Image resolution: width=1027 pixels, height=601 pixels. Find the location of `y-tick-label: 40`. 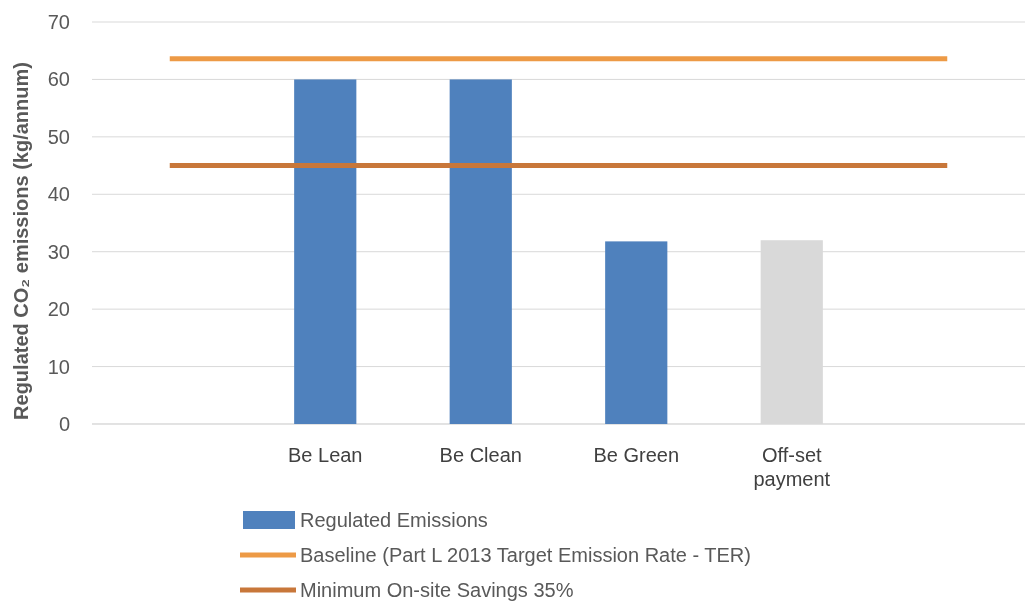

y-tick-label: 40 is located at coordinates (58, 194).